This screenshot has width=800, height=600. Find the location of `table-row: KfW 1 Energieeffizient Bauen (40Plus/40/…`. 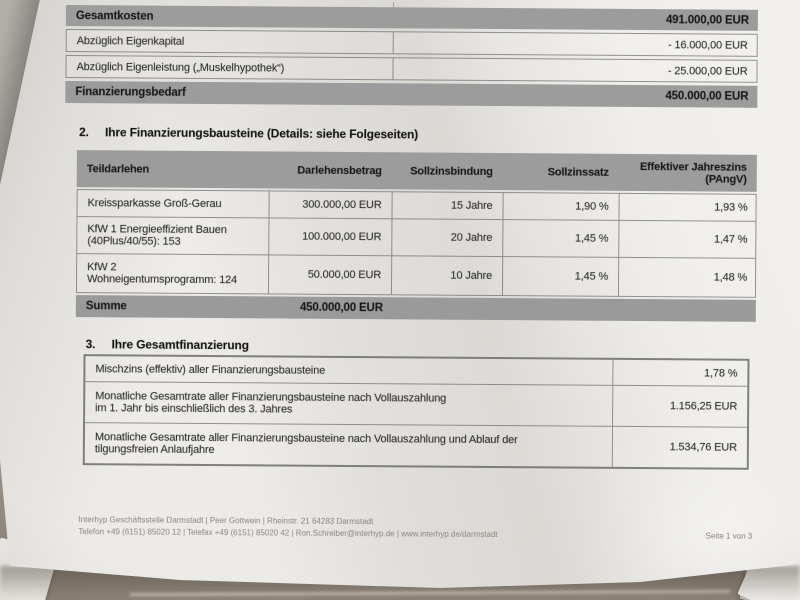

table-row: KfW 1 Energieeffizient Bauen (40Plus/40/… is located at coordinates (416, 238).